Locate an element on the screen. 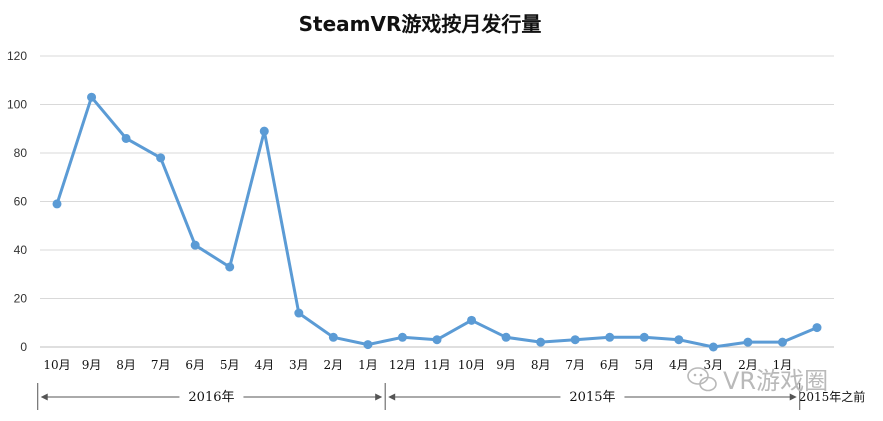 This screenshot has width=883, height=421. y-axis-ticks: 0 20 40 60 80 100 120 is located at coordinates (17, 201).